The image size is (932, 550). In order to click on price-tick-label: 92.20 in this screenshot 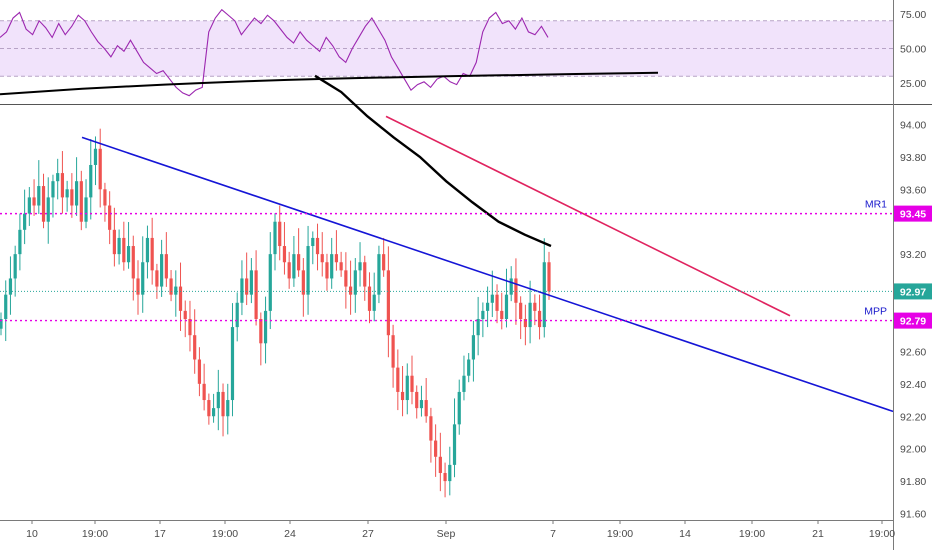, I will do `click(913, 417)`.